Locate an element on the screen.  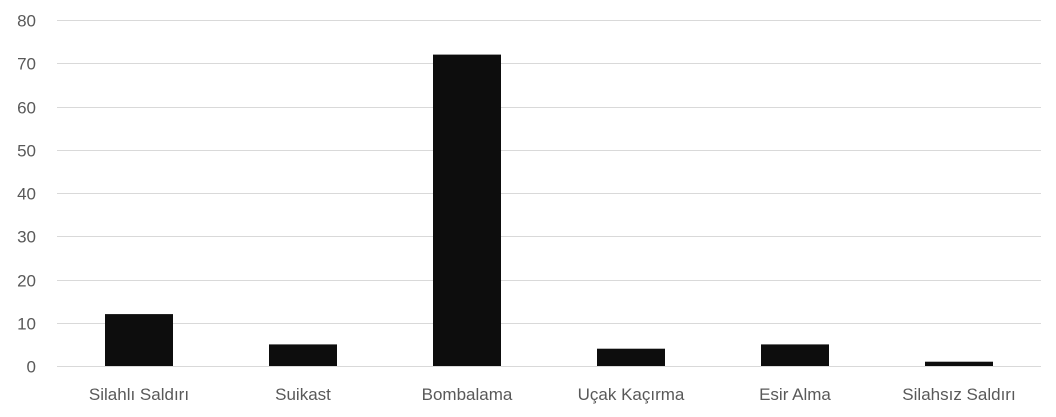
x-category-label: Esir Alma is located at coordinates (795, 394).